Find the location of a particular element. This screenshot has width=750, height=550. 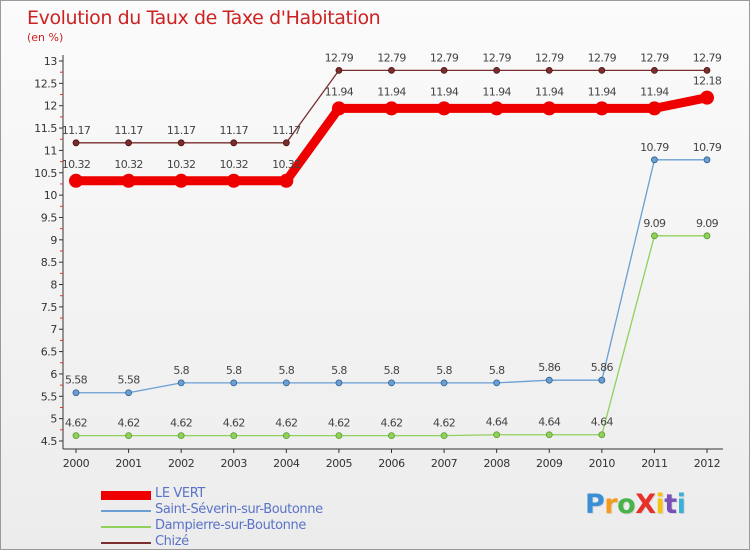

legend-label: LE VERT is located at coordinates (180, 493).